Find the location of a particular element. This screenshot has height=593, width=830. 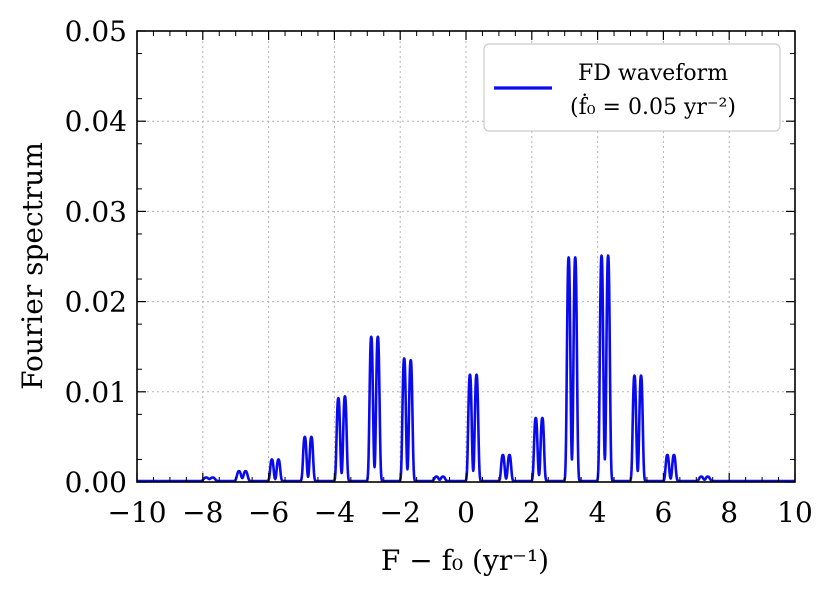

x-tick-label: 4 is located at coordinates (598, 512).